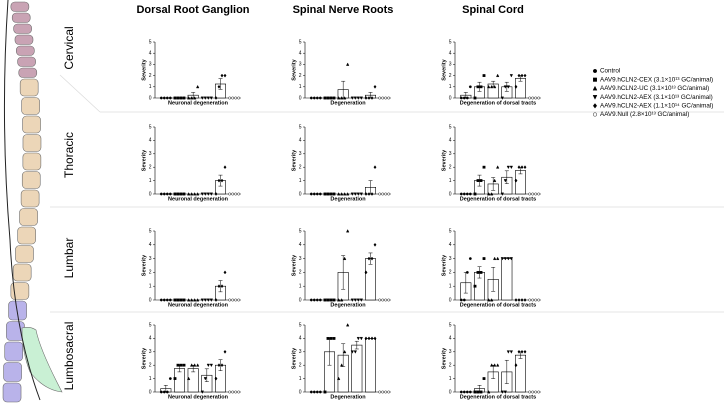 The height and width of the screenshot is (407, 724). What do you see at coordinates (656, 79) in the screenshot?
I see `legend-label: AAV9.hCLN2-CEX (3.1×10¹³ GC/animal)` at bounding box center [656, 79].